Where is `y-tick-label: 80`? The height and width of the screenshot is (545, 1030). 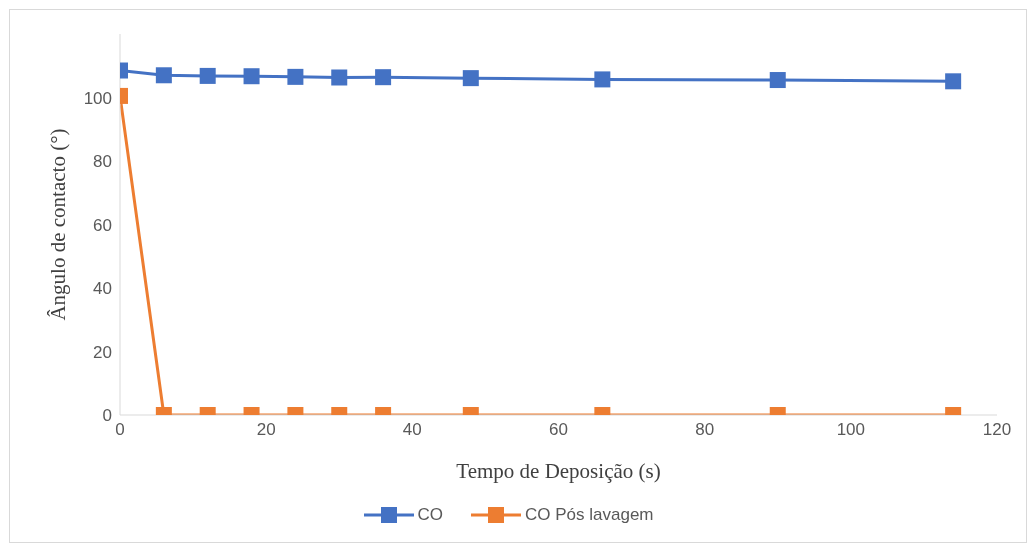
y-tick-label: 80 is located at coordinates (102, 162).